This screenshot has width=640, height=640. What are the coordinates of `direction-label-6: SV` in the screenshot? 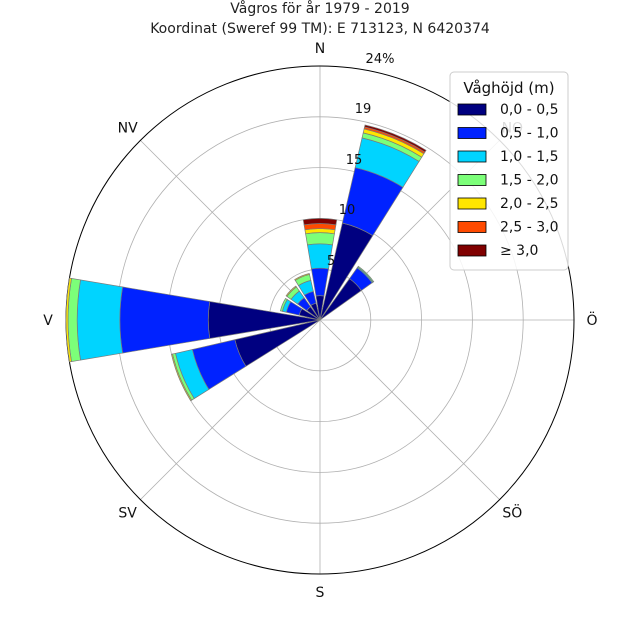 It's located at (127, 513).